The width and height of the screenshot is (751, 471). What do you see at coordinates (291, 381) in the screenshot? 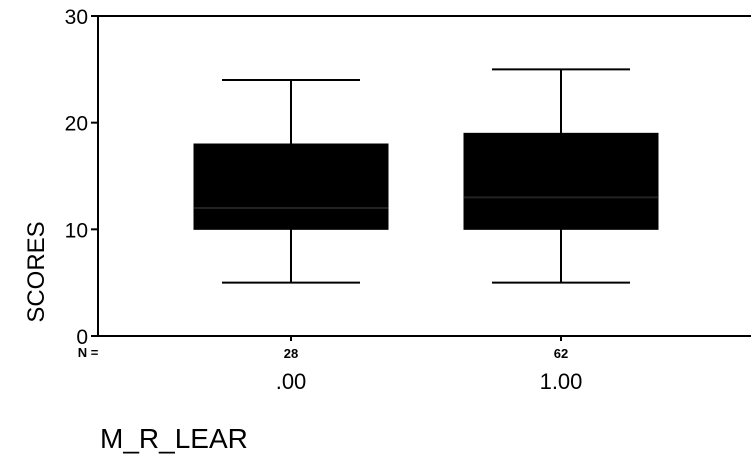
I see `x-category-label: .00` at bounding box center [291, 381].